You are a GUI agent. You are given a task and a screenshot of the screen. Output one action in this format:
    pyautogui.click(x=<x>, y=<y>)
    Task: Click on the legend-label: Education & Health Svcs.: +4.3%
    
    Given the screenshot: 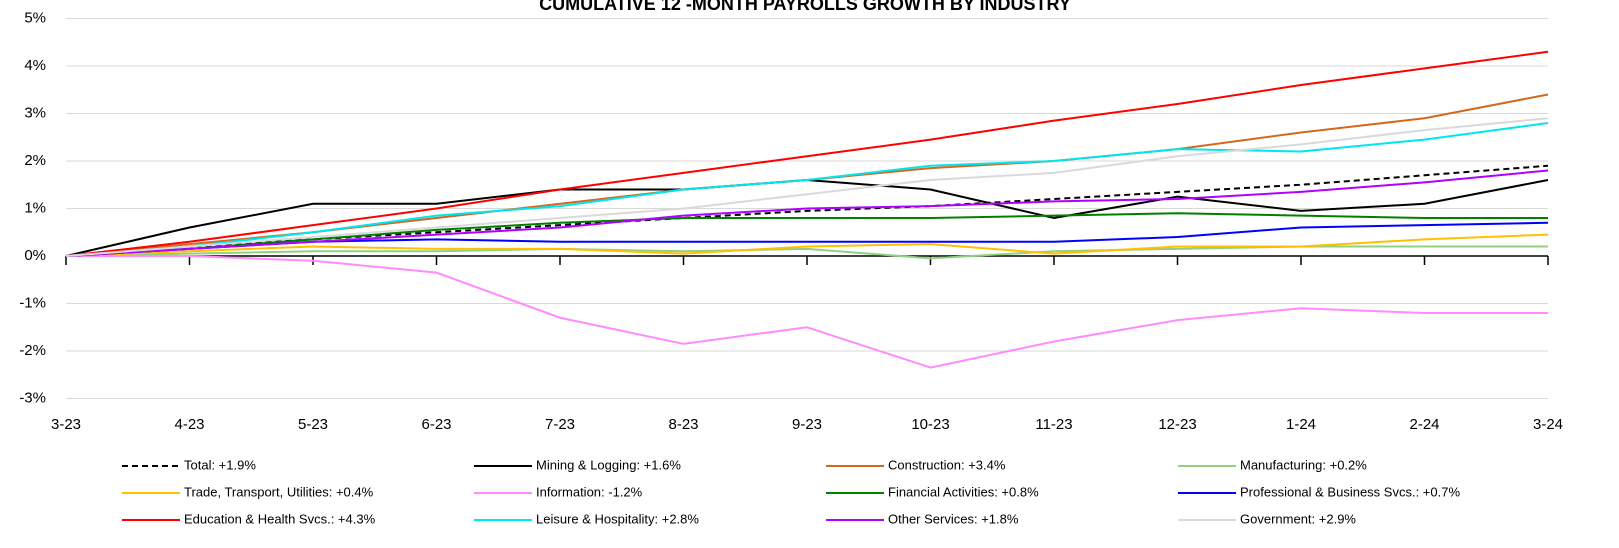 What is the action you would take?
    pyautogui.click(x=280, y=518)
    